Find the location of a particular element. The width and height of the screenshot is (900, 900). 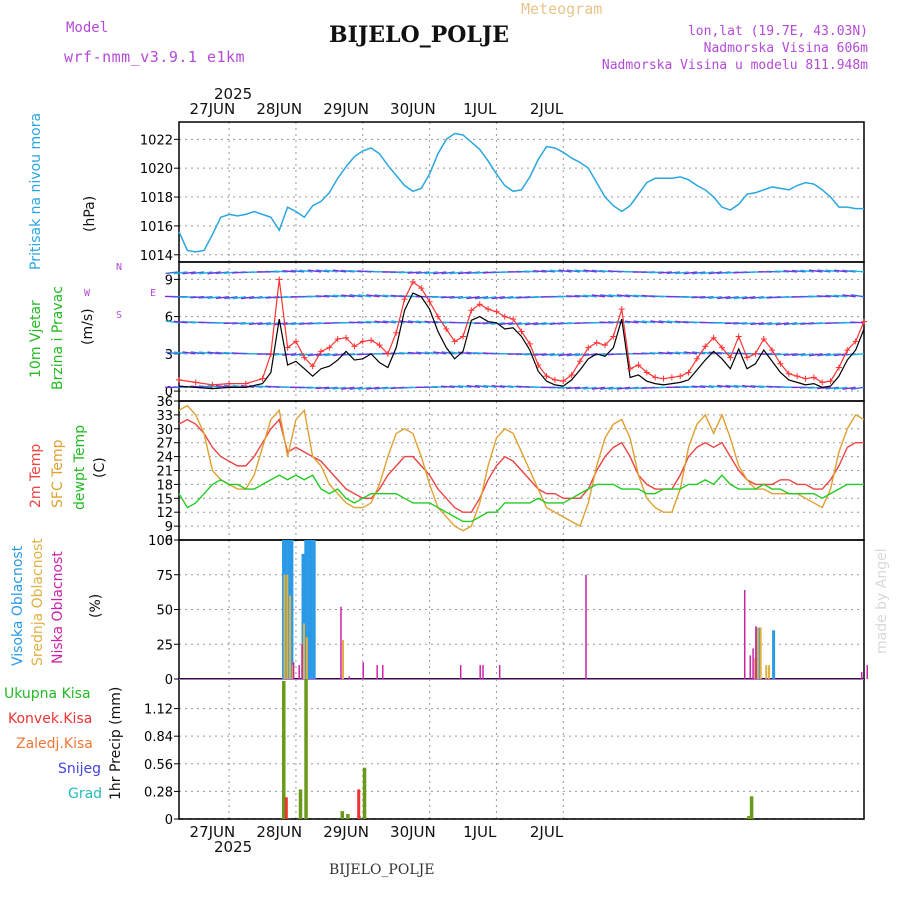

y-tick-label: 27 is located at coordinates (164, 444).